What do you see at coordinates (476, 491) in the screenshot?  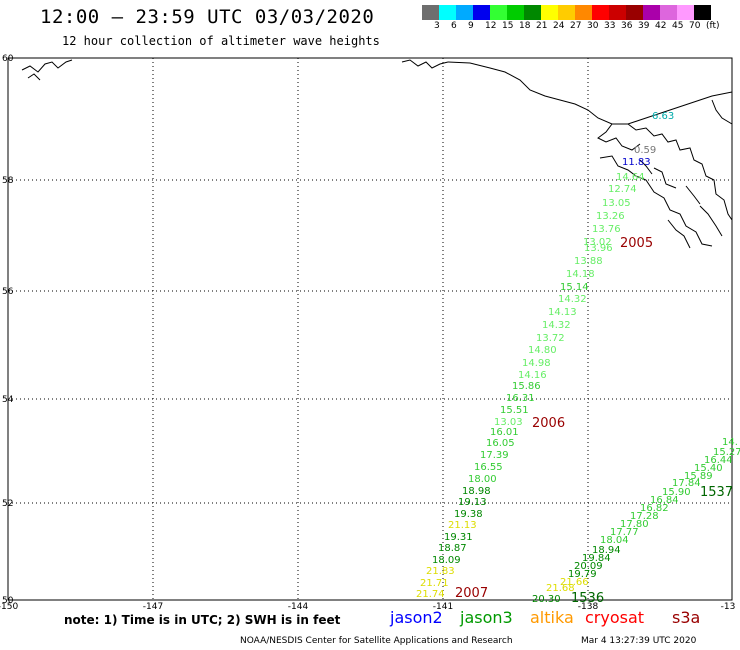 I see `wave-height-label: 18.98` at bounding box center [476, 491].